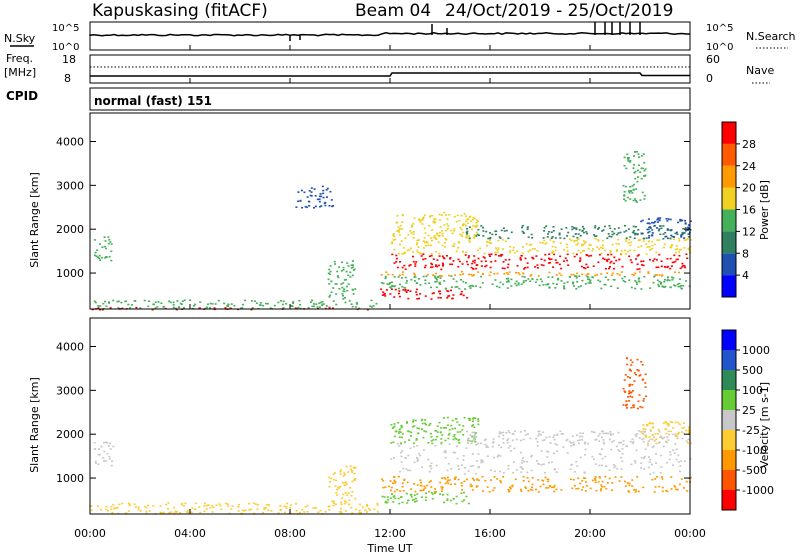 The width and height of the screenshot is (800, 554). I want to click on velocity-colorbar-segment, so click(729, 460).